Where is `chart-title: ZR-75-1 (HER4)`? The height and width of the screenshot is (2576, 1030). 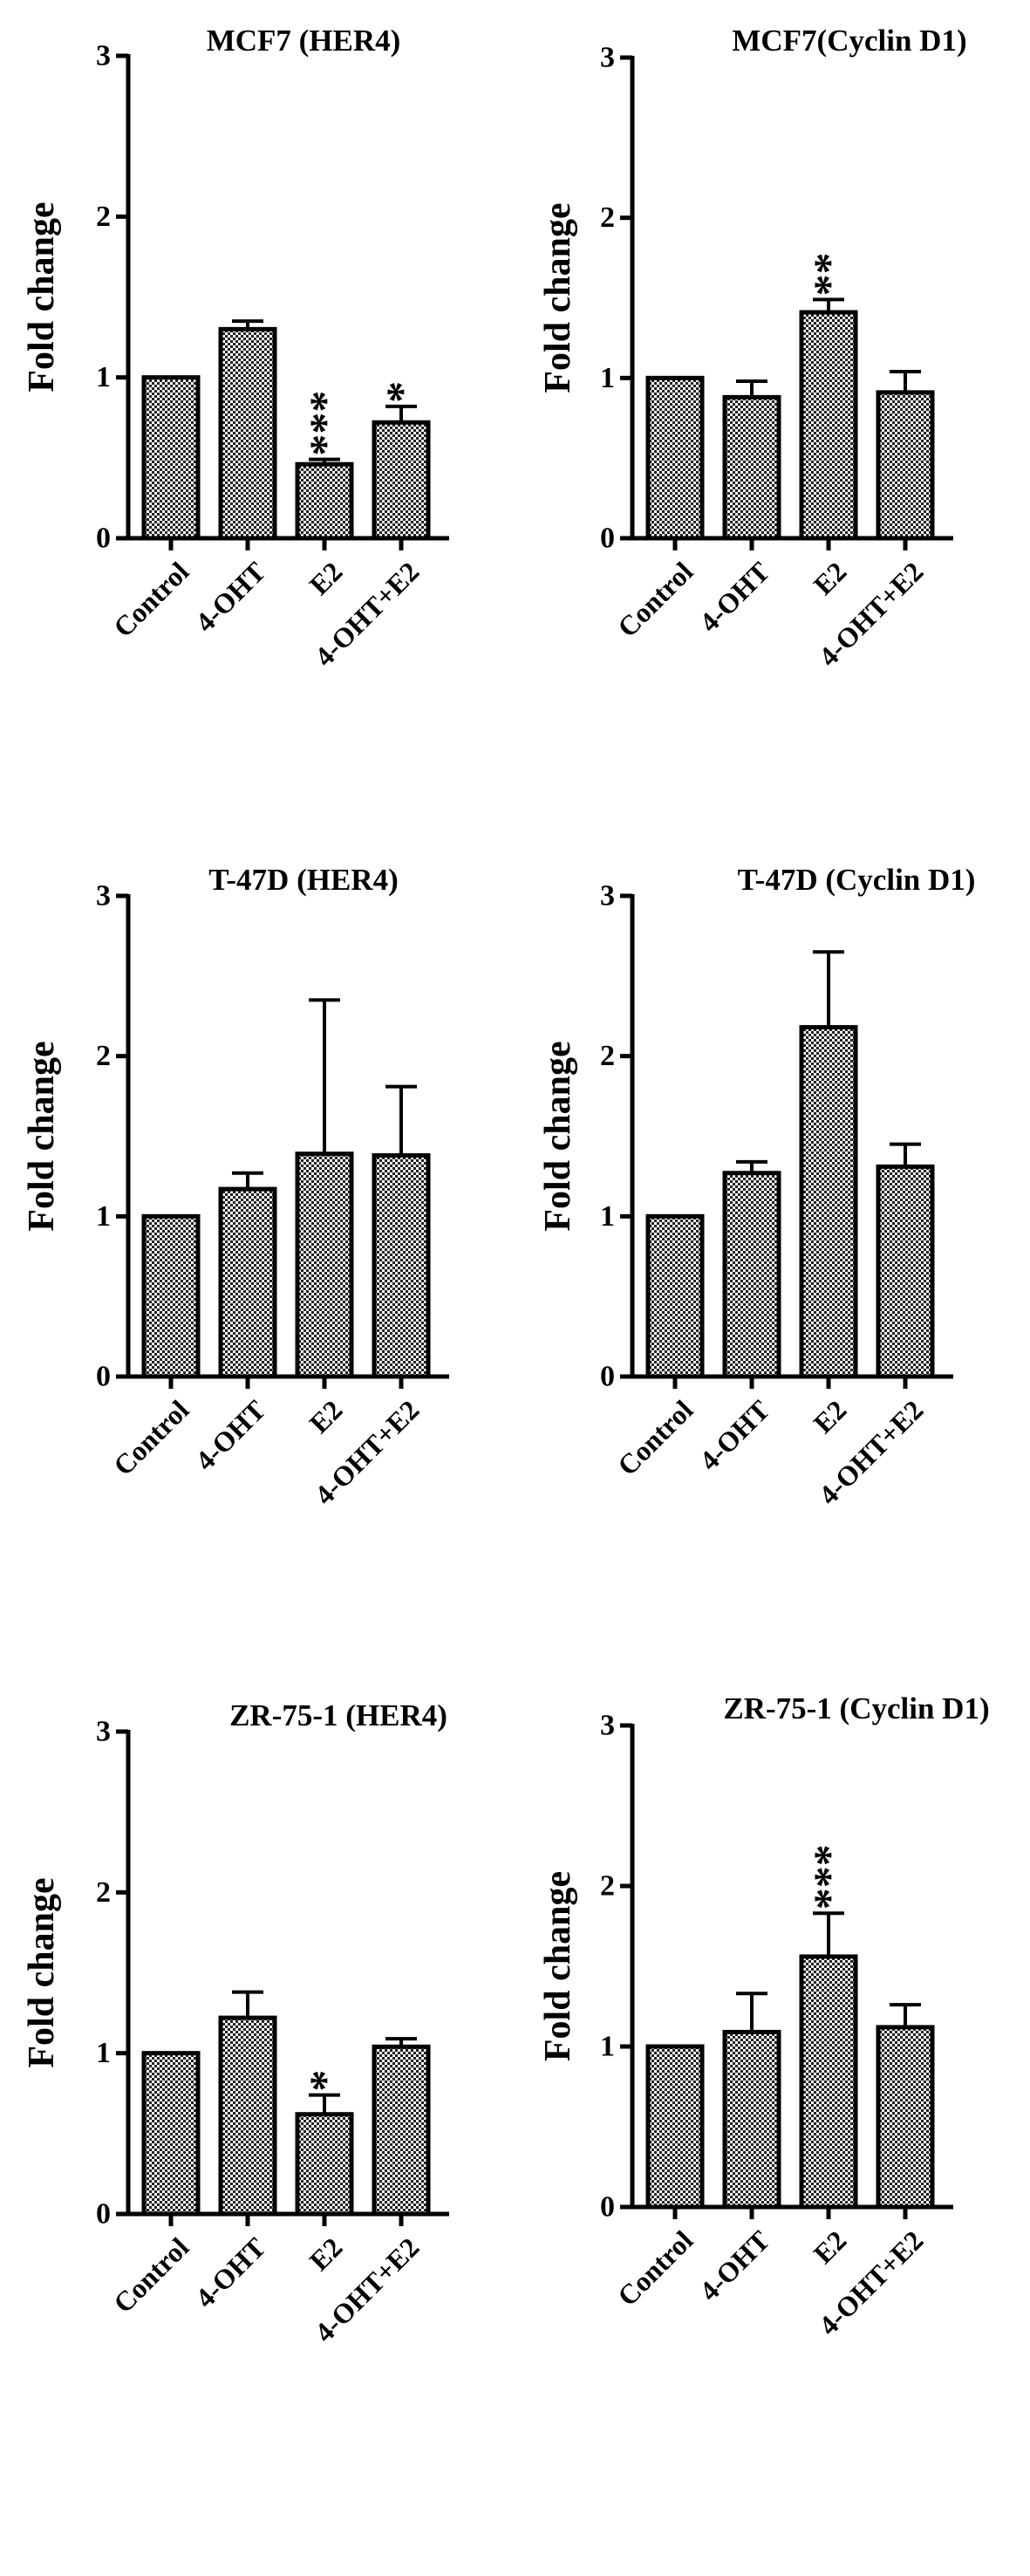 chart-title: ZR-75-1 (HER4) is located at coordinates (338, 1715).